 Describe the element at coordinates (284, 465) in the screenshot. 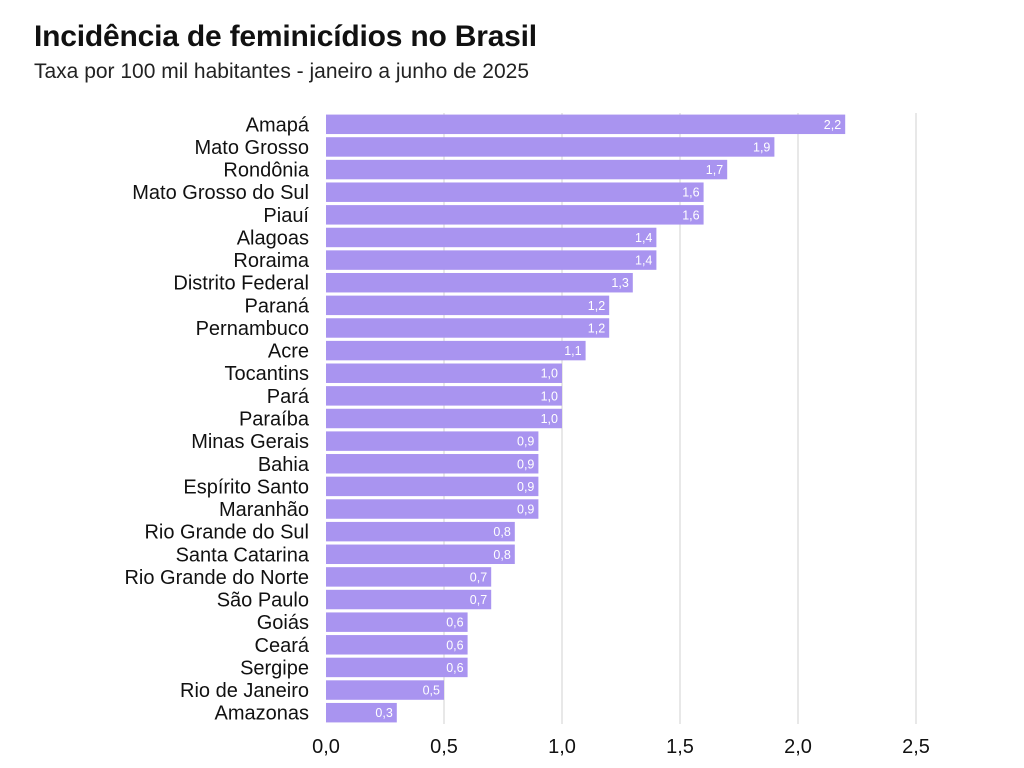

I see `category-label: Bahia` at that location.